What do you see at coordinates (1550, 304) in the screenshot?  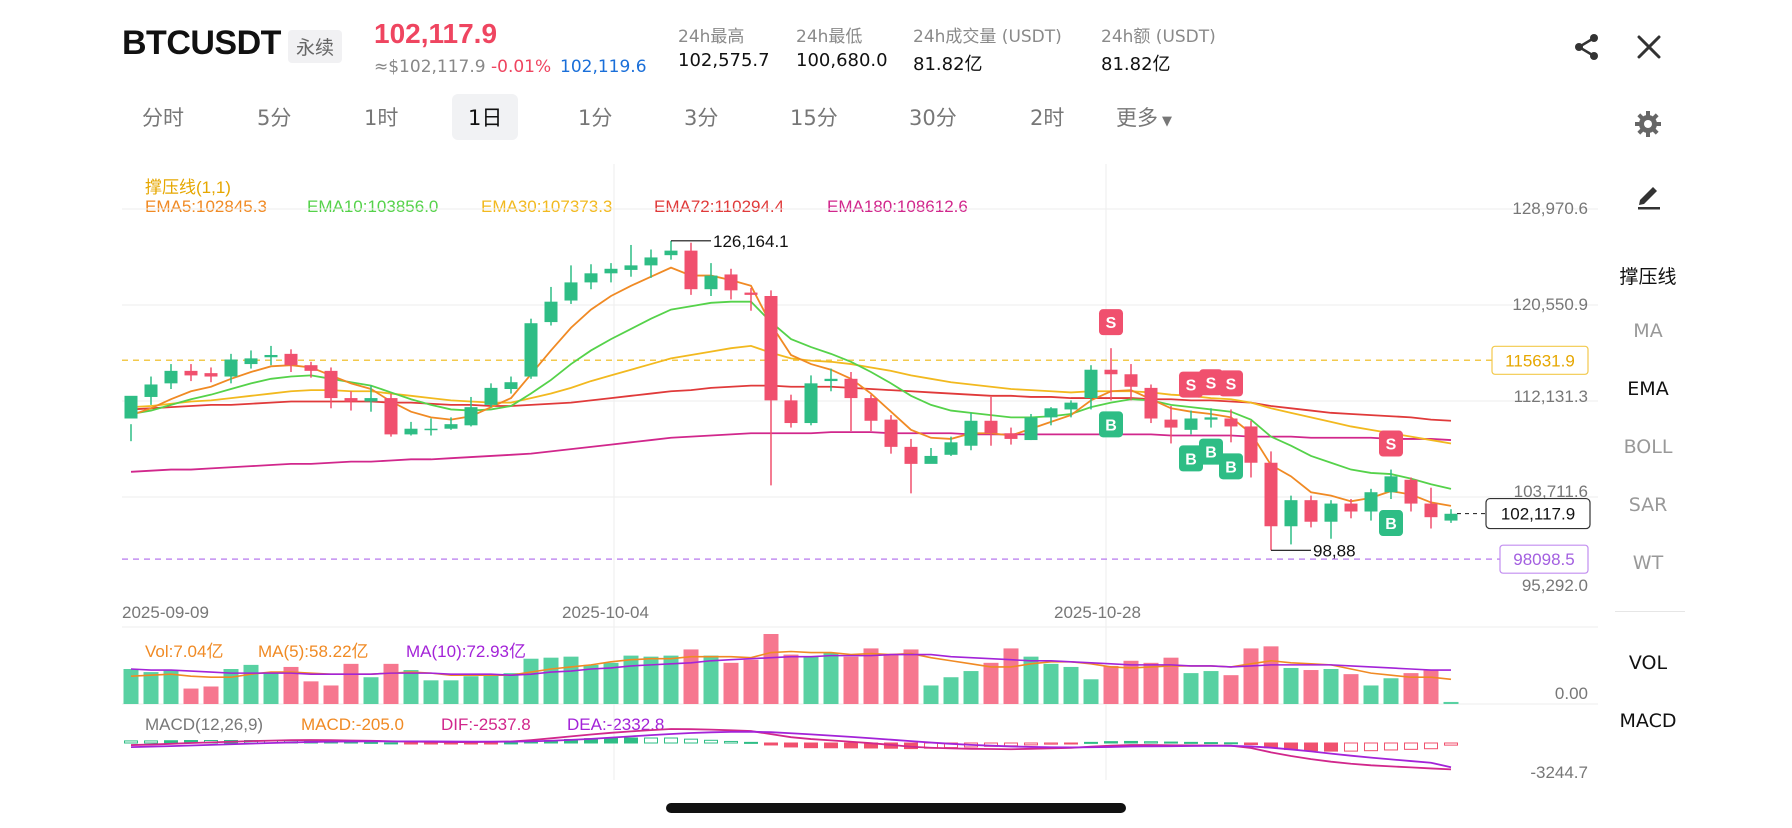 I see `y-tick-1: 120,550.9` at bounding box center [1550, 304].